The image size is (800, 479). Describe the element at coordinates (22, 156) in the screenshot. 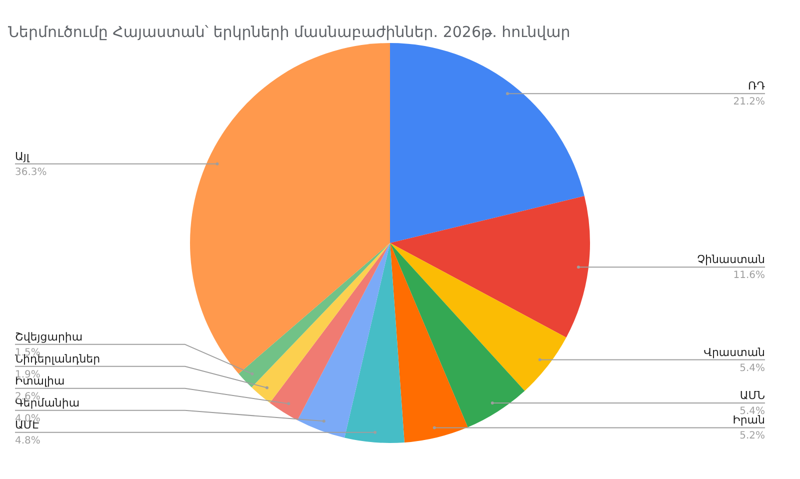

I see `slice-label: Այլ` at that location.